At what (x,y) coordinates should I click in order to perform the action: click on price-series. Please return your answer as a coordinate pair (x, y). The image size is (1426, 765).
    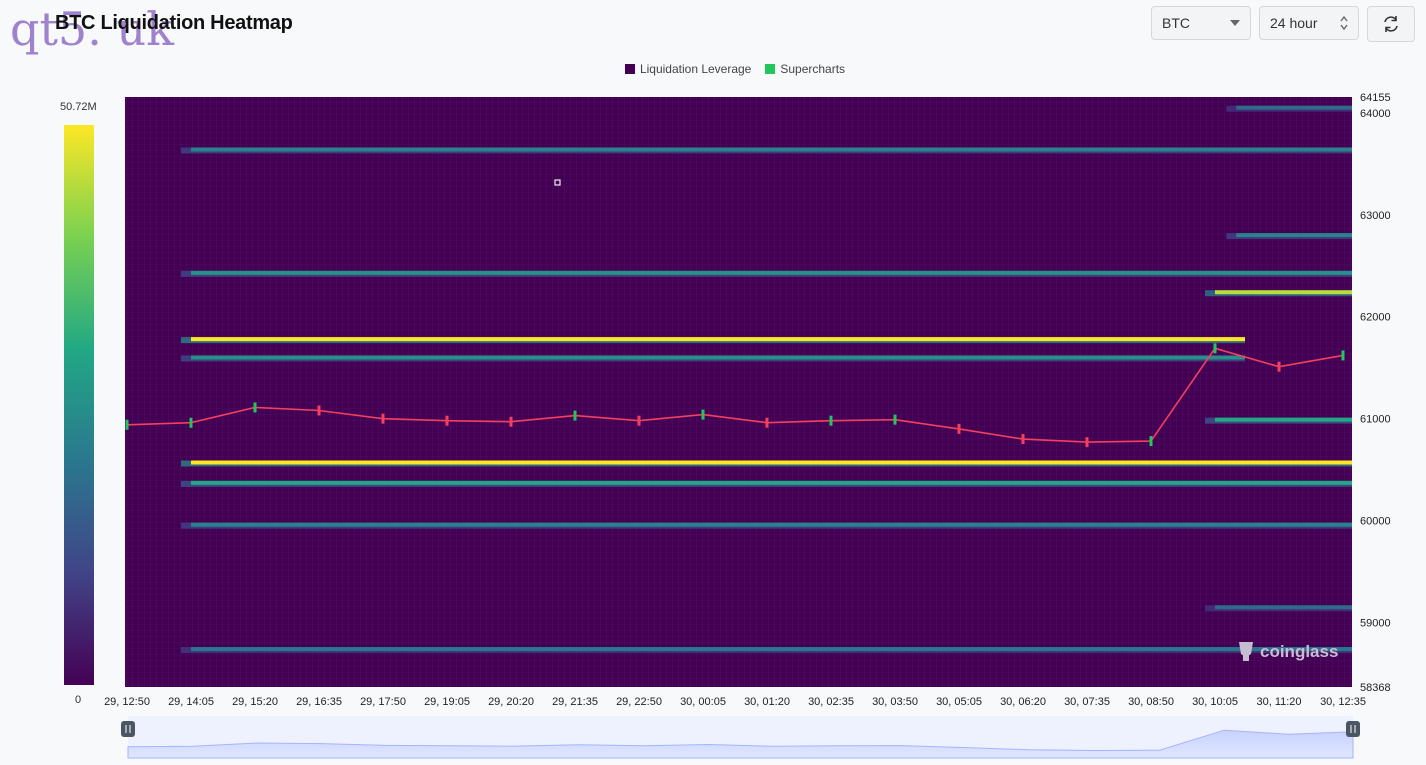
    Looking at the image, I should click on (735, 395).